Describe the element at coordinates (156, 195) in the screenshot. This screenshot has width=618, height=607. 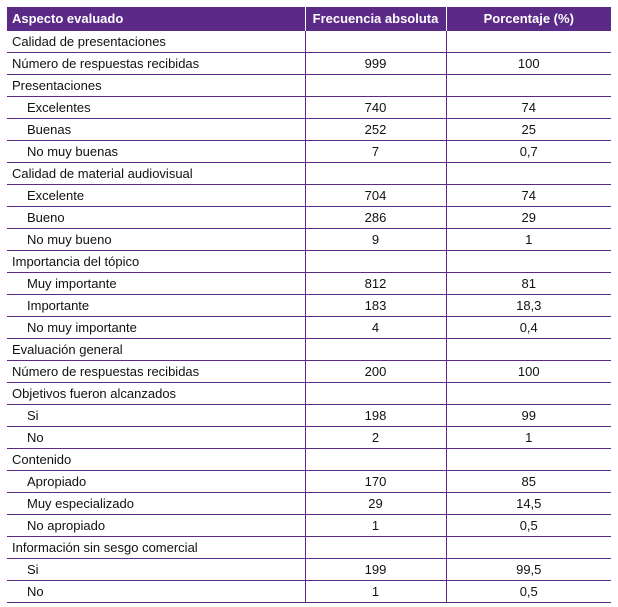
I see `row-label: Excelente` at that location.